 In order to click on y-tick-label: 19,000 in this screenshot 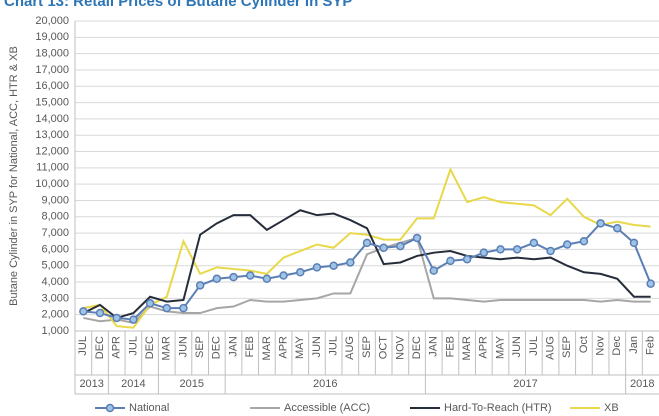, I will do `click(52, 37)`.